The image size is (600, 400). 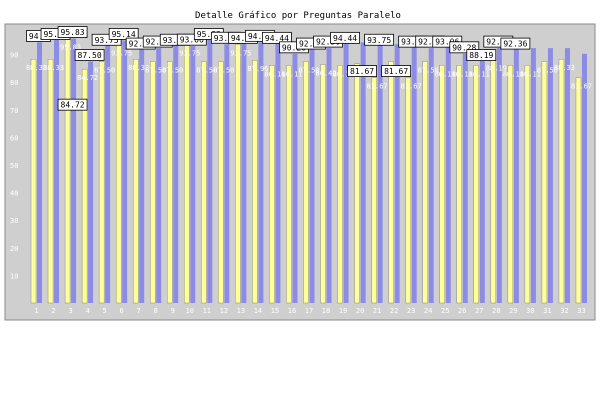 I want to click on y-tick-label: 60, so click(x=14, y=138).